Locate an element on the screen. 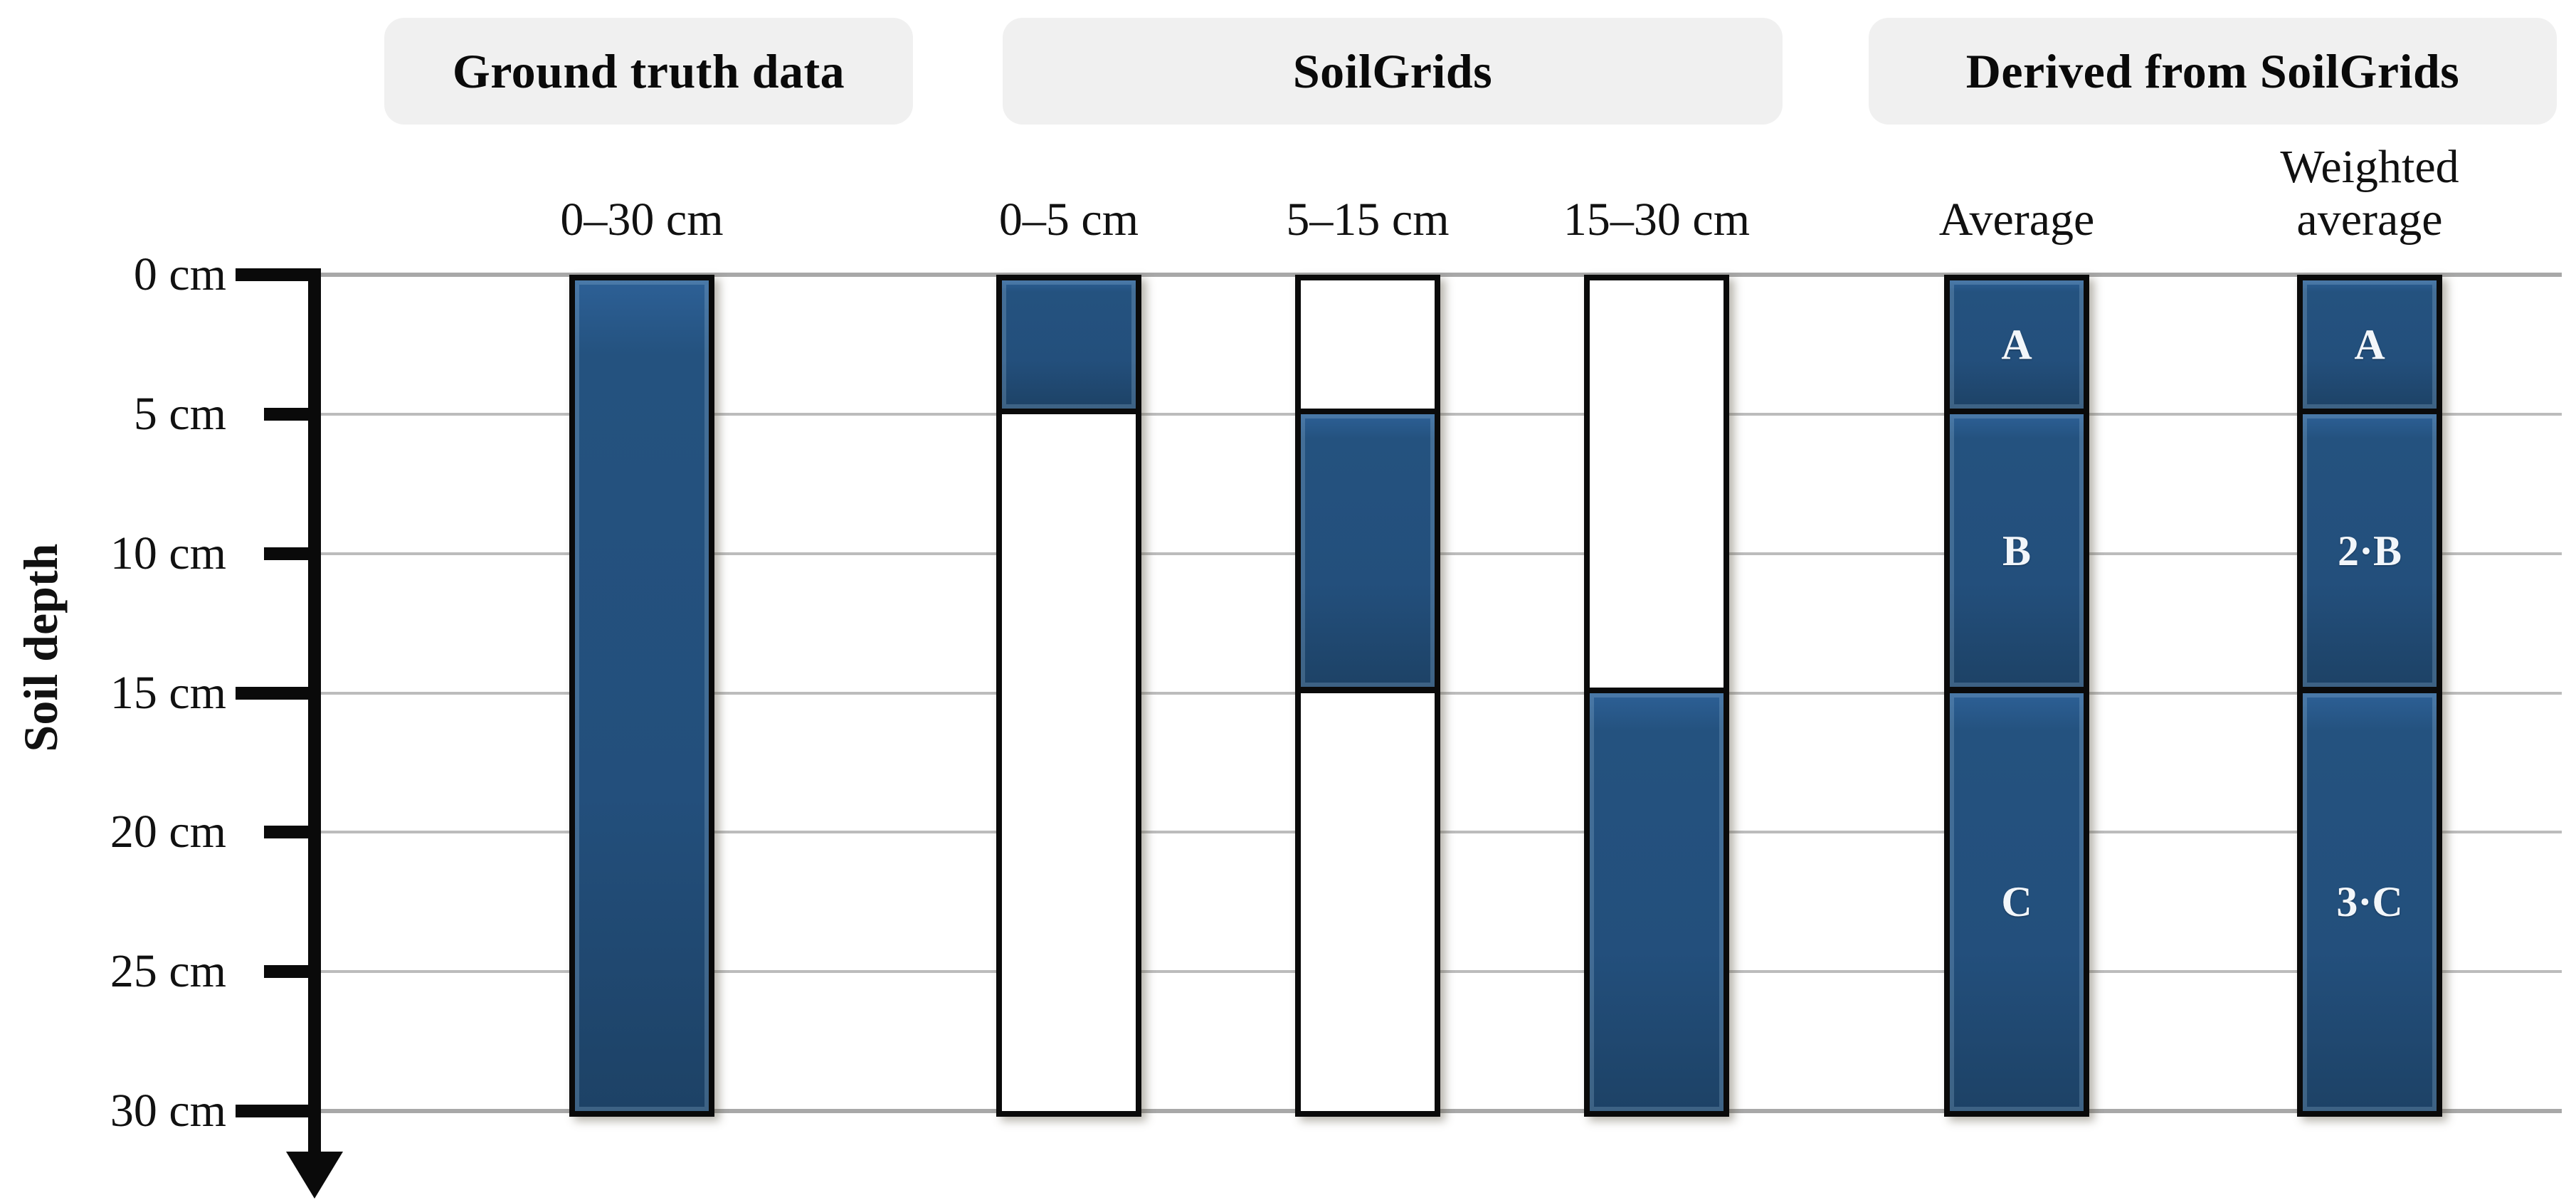 This screenshot has height=1200, width=2576. group-box-ground-truth: Ground truth data is located at coordinates (648, 71).